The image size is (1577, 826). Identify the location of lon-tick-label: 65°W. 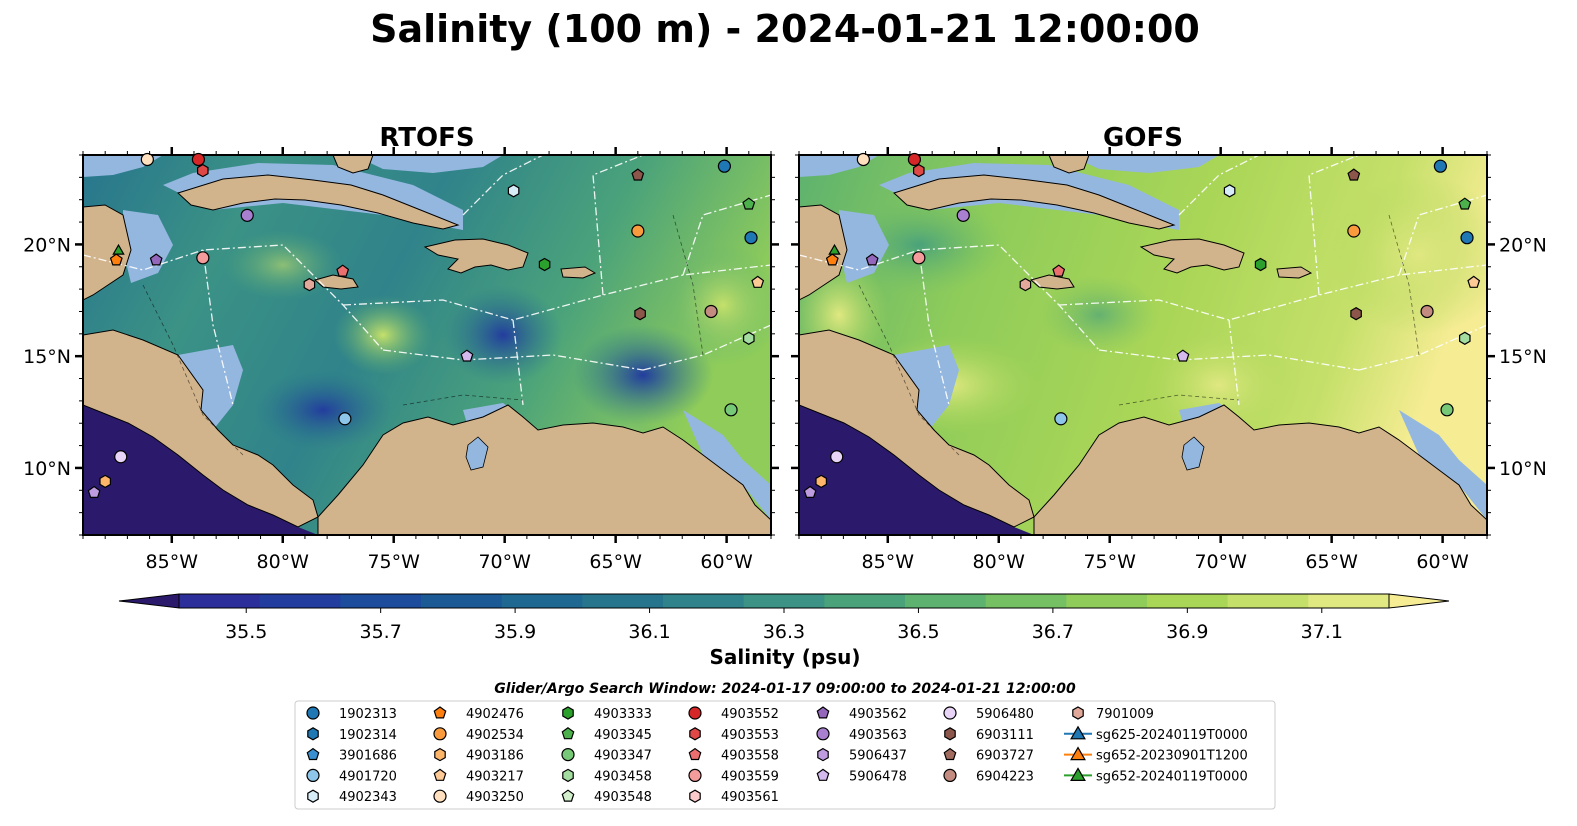
(615, 562).